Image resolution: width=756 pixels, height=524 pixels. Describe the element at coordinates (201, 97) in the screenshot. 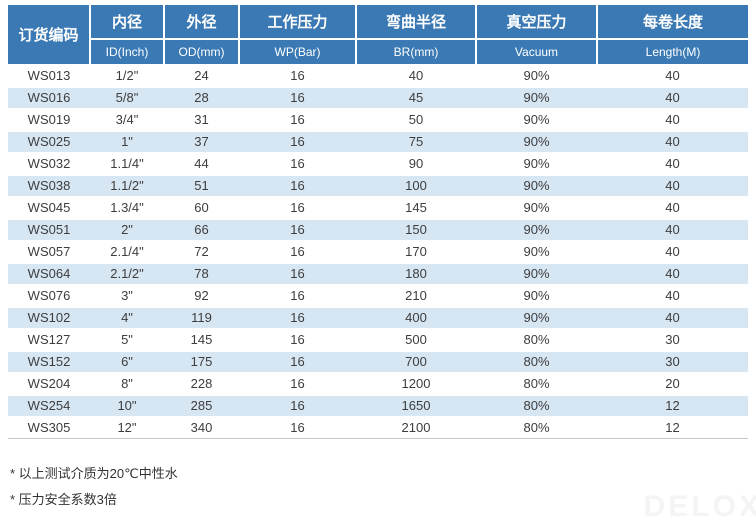

I see `cell-outer-diameter: 28` at that location.